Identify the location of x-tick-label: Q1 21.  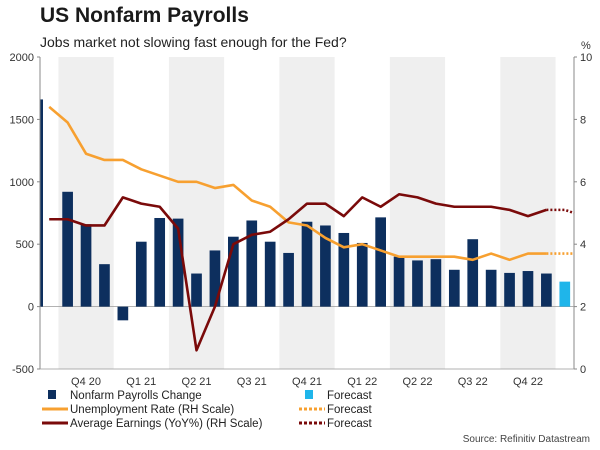
(141, 382).